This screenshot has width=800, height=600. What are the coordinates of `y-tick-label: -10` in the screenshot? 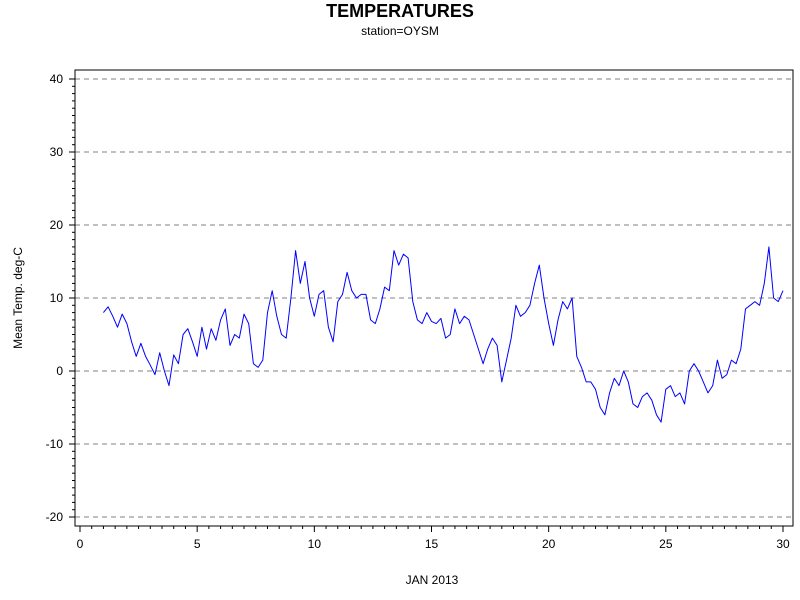 It's located at (55, 444).